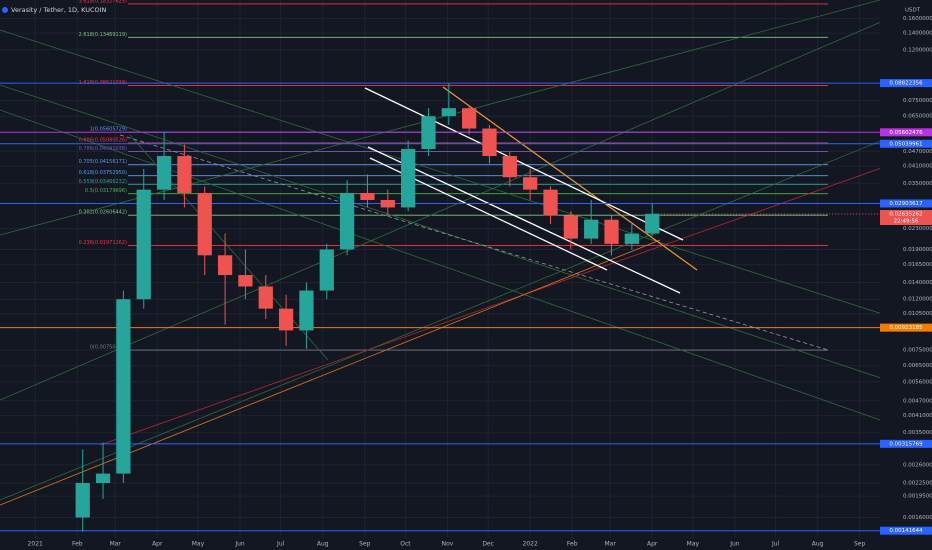  Describe the element at coordinates (35, 544) in the screenshot. I see `x-tick-label: 2021` at that location.